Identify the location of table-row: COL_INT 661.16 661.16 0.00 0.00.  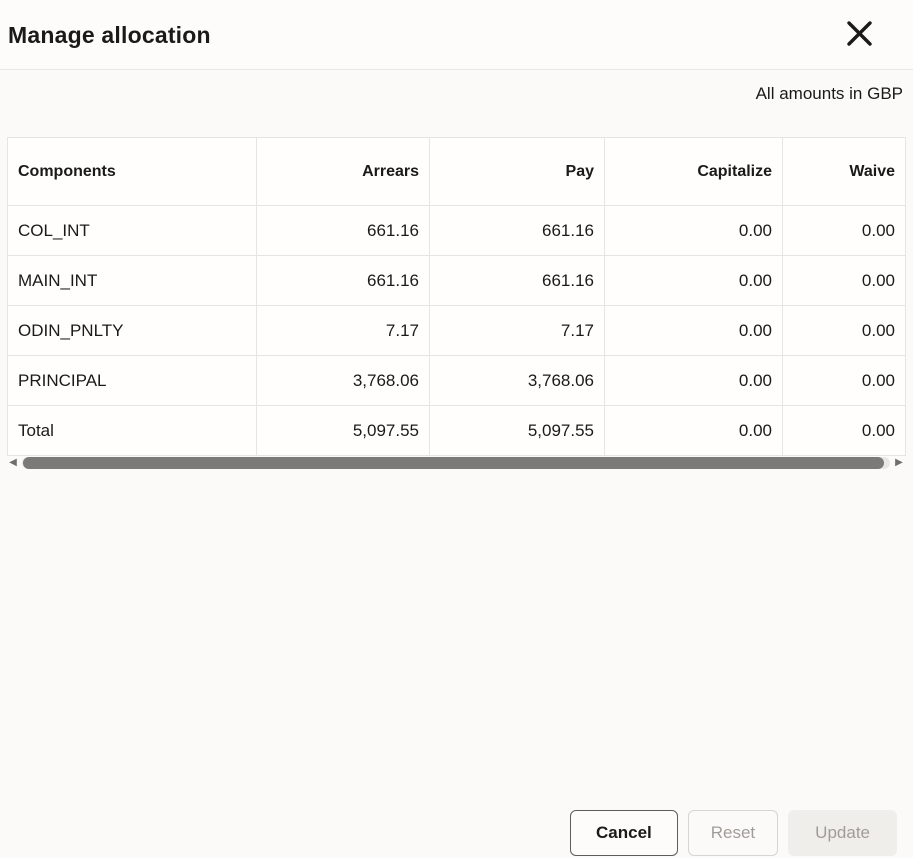
(456, 230).